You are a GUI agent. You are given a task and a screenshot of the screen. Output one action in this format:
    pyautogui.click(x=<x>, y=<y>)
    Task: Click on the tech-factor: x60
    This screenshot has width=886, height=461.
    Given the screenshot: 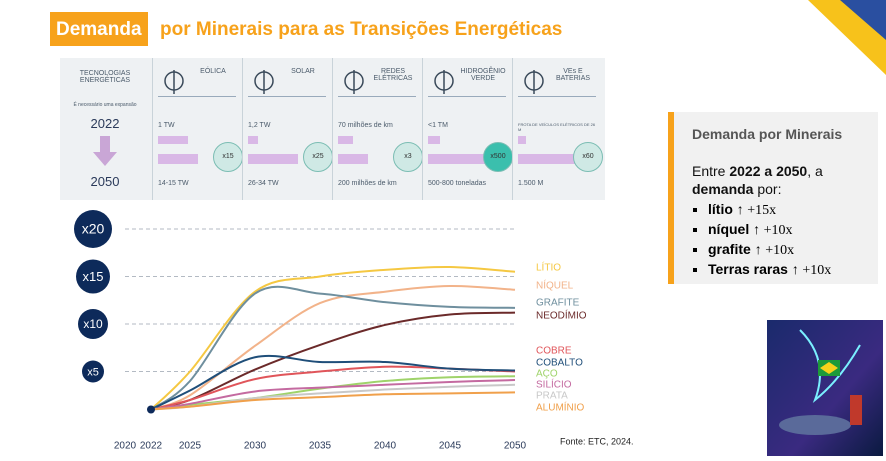 What is the action you would take?
    pyautogui.click(x=588, y=157)
    